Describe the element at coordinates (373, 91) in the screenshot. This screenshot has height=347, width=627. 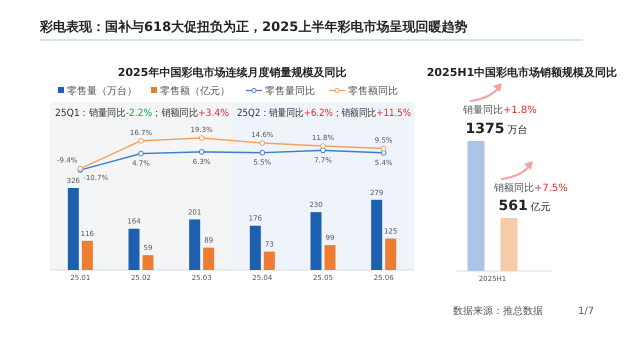
I see `legend-label: 零售额同比` at that location.